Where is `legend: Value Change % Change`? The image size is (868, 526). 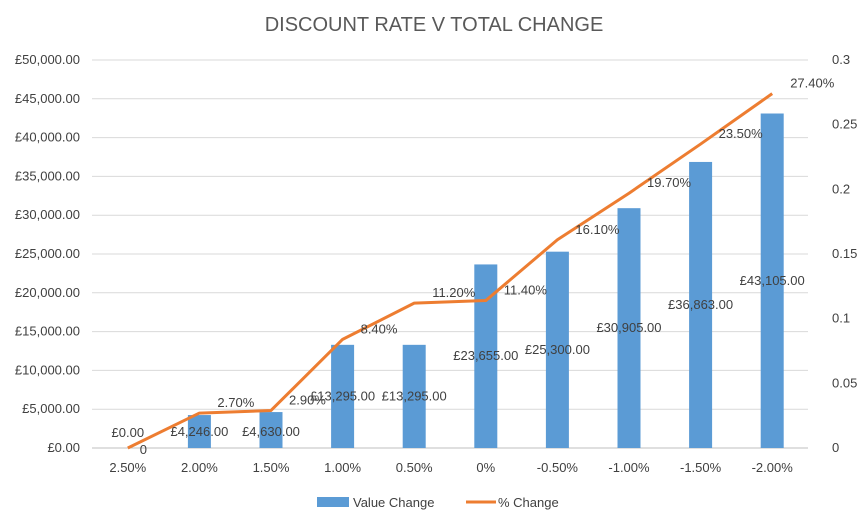
legend: Value Change % Change is located at coordinates (438, 502).